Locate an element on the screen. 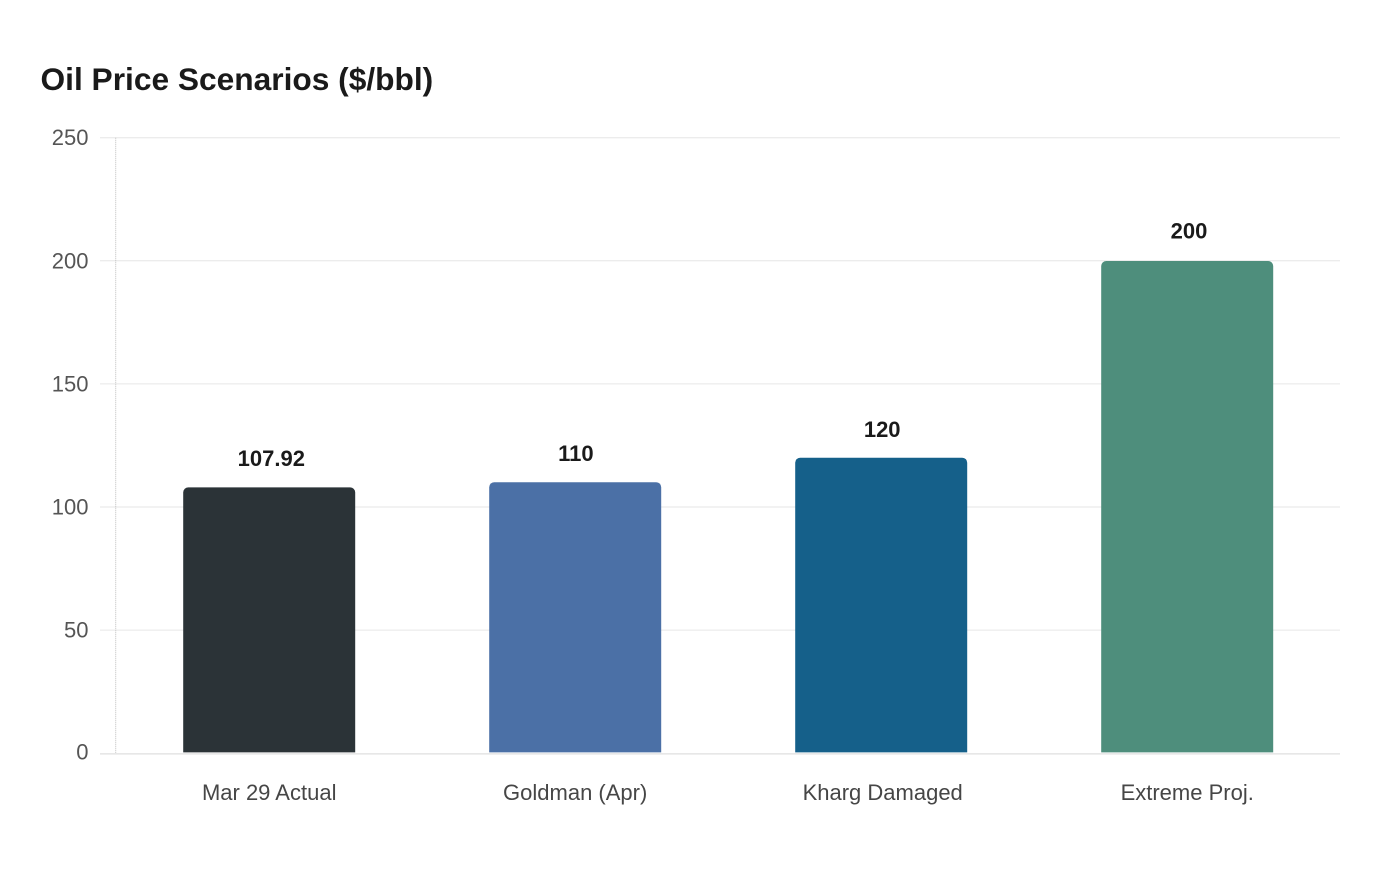 This screenshot has height=880, width=1400. svg-text: Kharg Damaged is located at coordinates (883, 792).